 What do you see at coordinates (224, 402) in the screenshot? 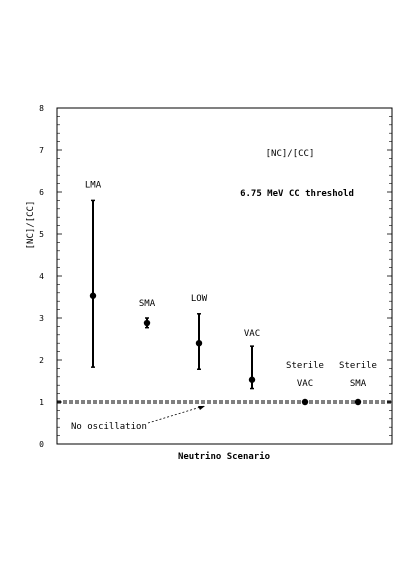
I see `reference-line-group` at bounding box center [224, 402].